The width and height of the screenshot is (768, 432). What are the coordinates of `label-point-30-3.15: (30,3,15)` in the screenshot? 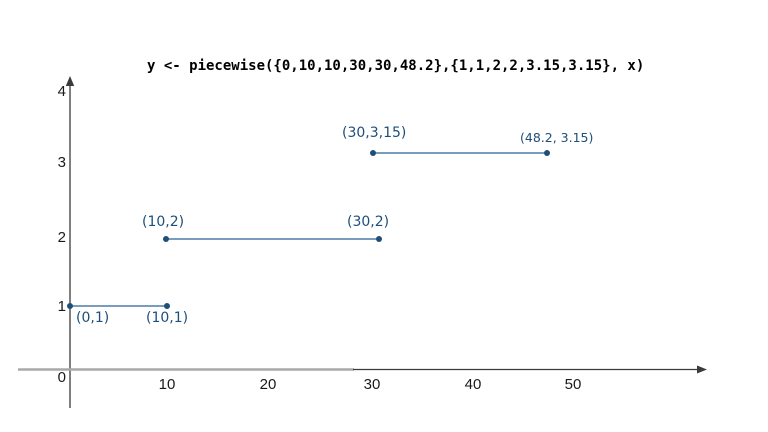 It's located at (374, 133).